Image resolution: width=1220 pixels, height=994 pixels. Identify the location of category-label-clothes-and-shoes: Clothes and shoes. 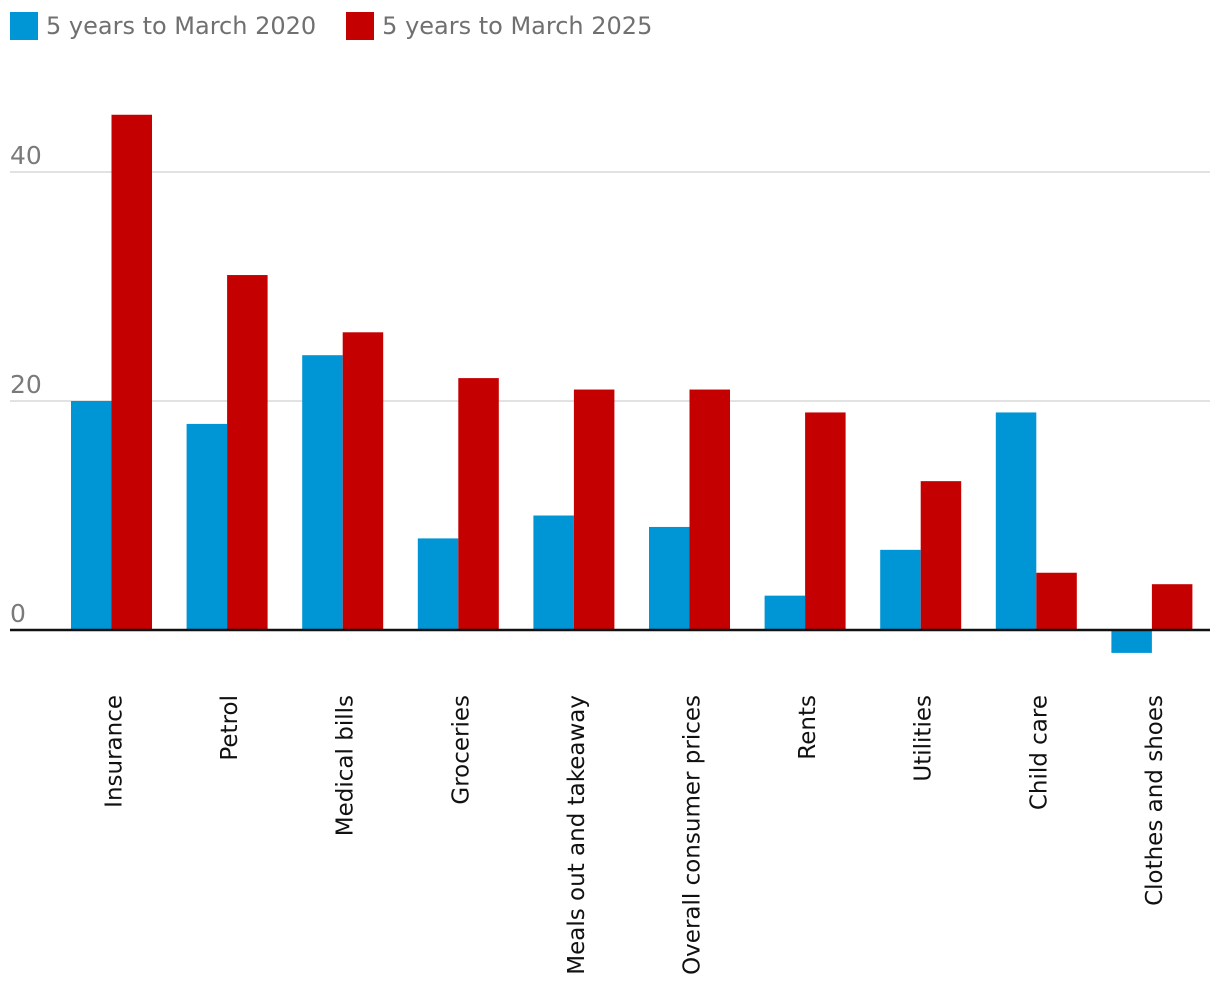
(1155, 800).